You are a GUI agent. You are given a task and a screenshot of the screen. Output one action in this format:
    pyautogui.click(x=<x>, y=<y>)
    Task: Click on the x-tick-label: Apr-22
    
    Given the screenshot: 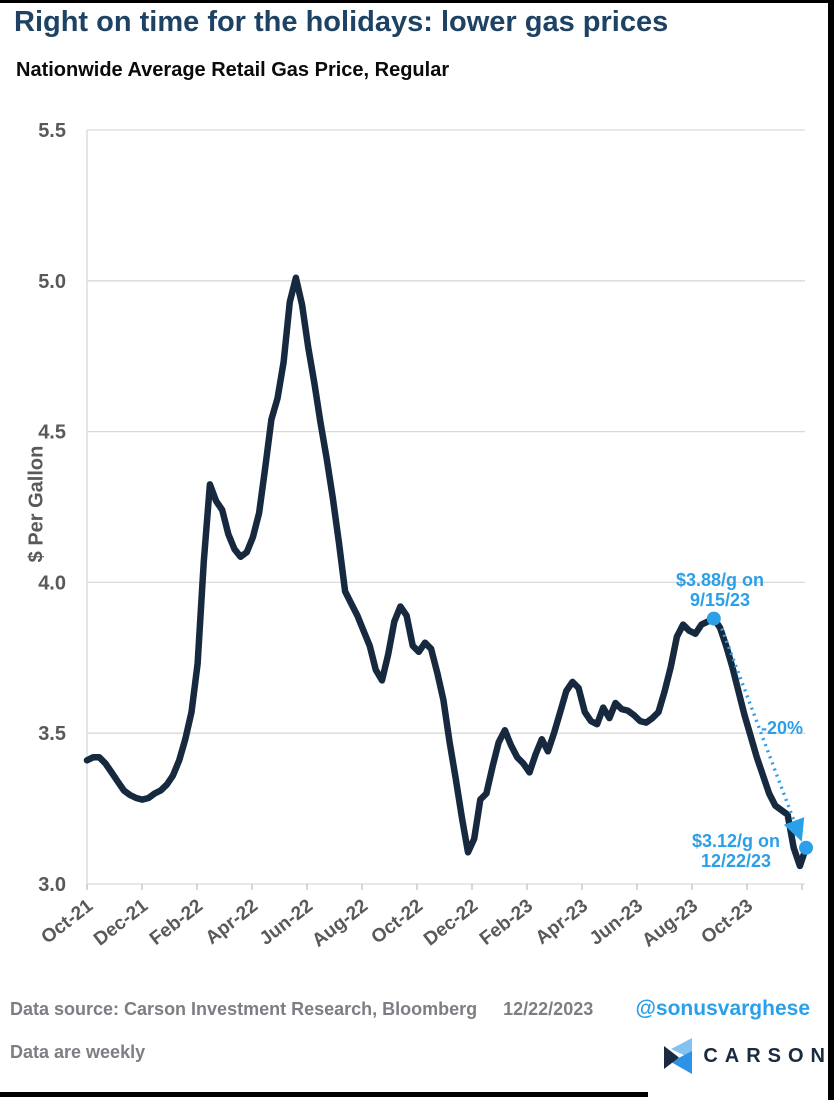 What is the action you would take?
    pyautogui.click(x=232, y=922)
    